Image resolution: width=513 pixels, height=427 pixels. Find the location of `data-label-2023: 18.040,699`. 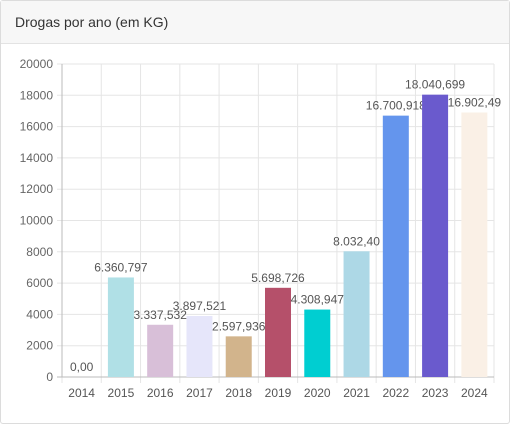

data-label-2023: 18.040,699 is located at coordinates (435, 85).